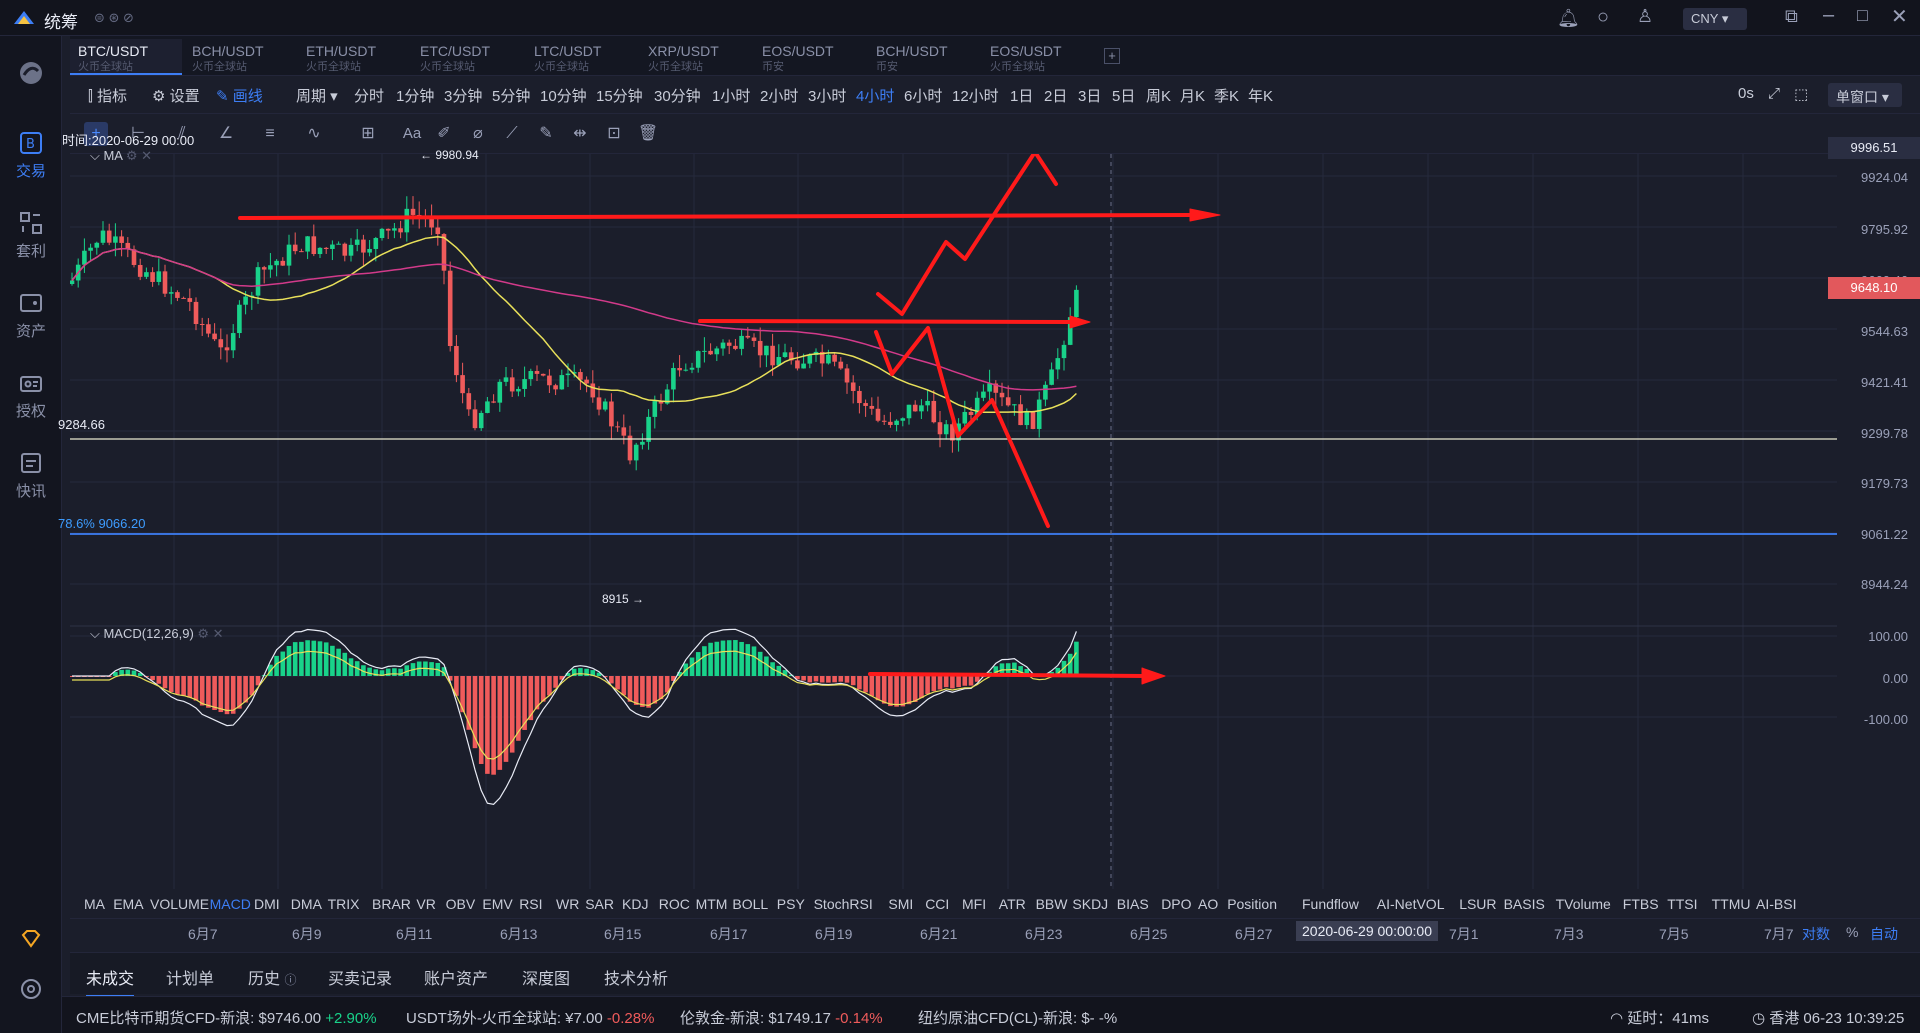  What do you see at coordinates (1583, 904) in the screenshot?
I see `indicator-tvolume: TVolume` at bounding box center [1583, 904].